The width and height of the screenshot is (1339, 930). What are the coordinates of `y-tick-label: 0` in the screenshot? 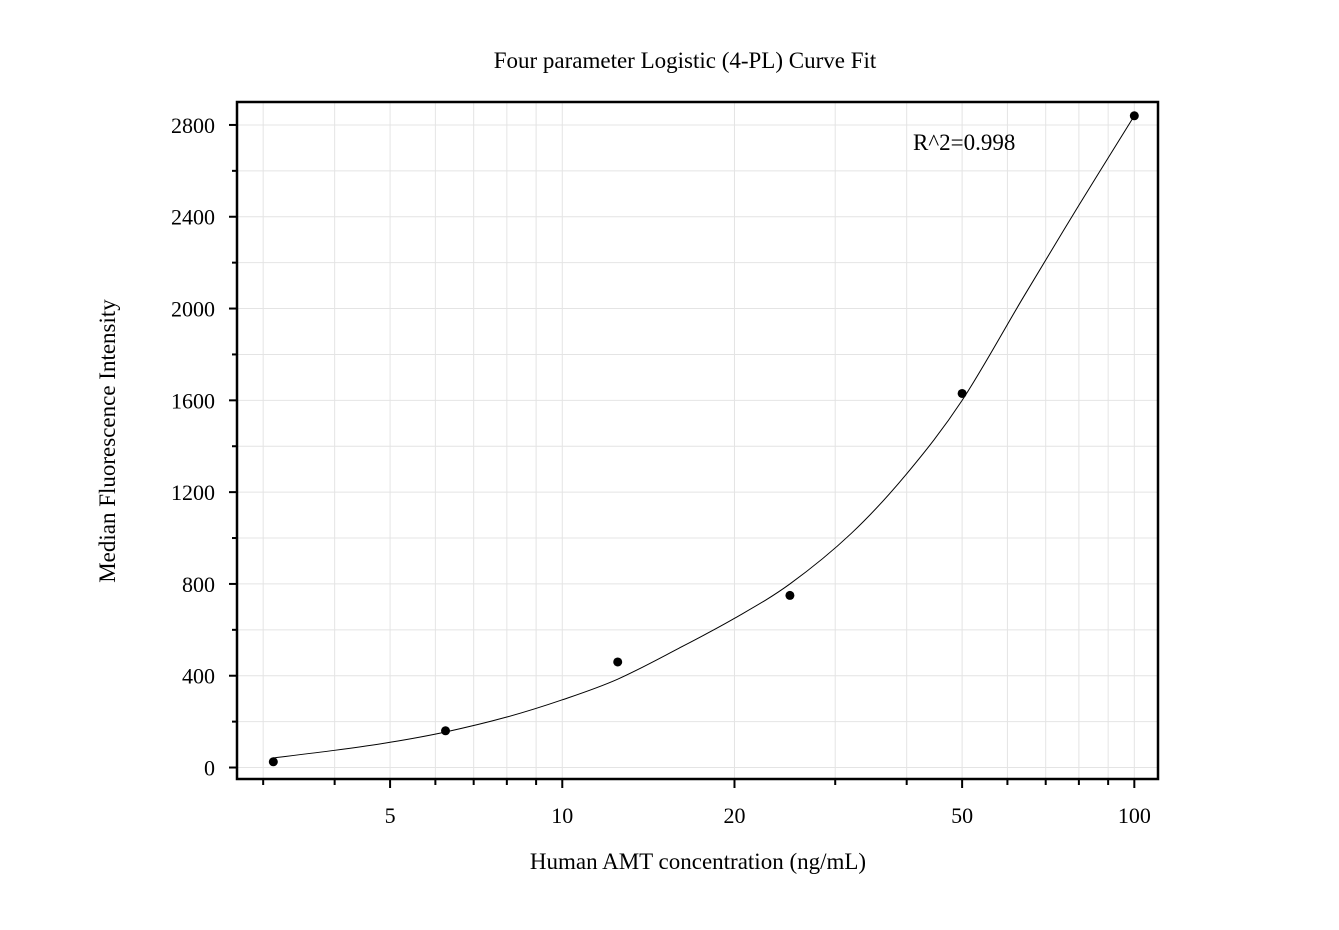 It's located at (209, 768).